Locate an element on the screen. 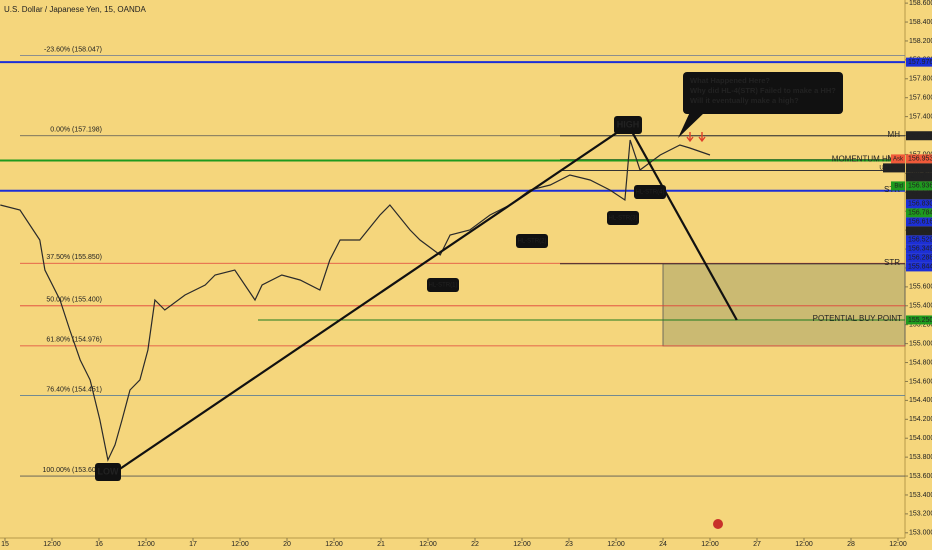  x-tick-label: 27 is located at coordinates (757, 544).